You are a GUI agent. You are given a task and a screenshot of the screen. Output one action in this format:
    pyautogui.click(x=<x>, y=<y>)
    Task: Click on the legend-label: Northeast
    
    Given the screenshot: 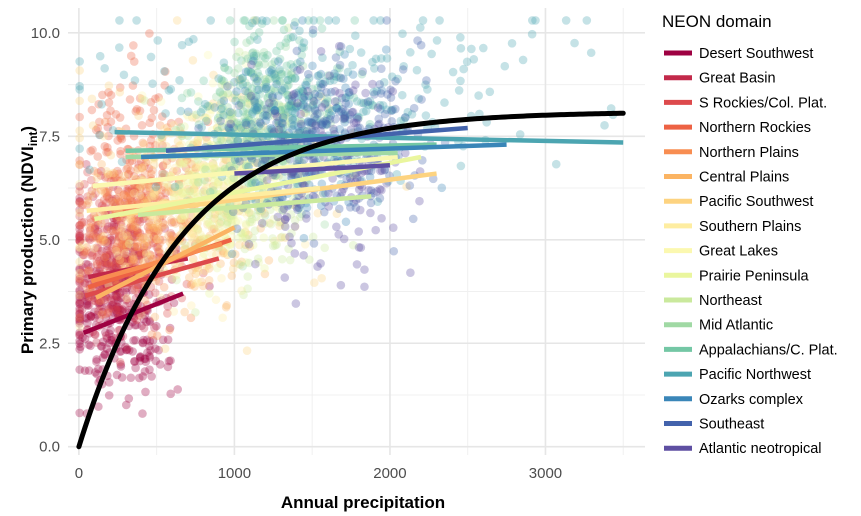 What is the action you would take?
    pyautogui.click(x=730, y=301)
    